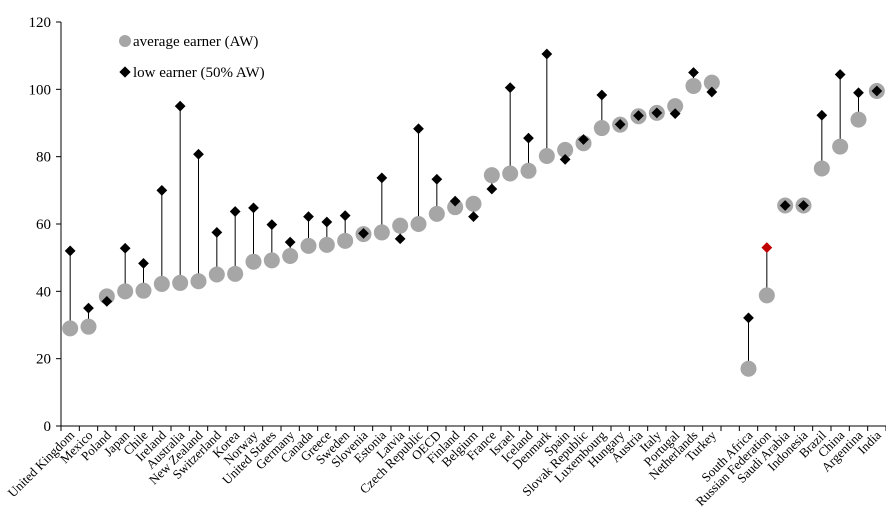 The height and width of the screenshot is (528, 886). Describe the element at coordinates (217, 232) in the screenshot. I see `low-point-switzerland` at that location.